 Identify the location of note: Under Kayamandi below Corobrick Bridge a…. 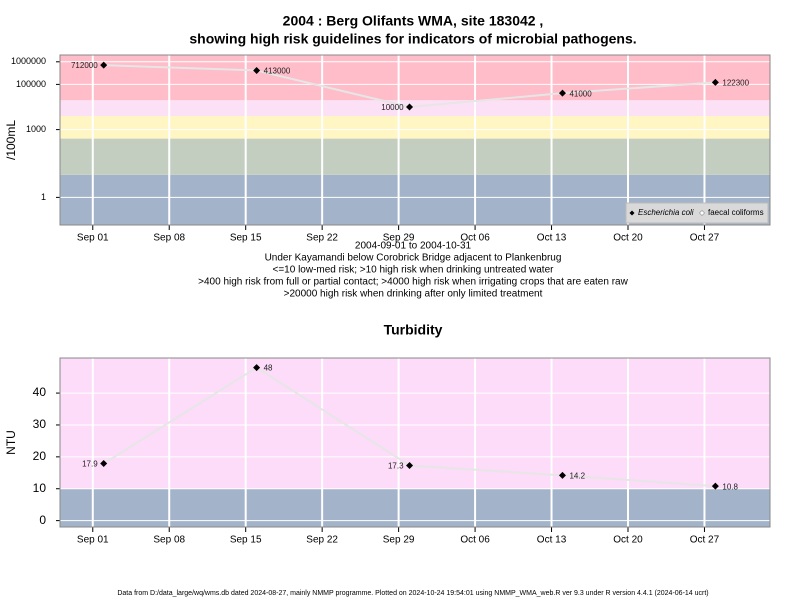
(413, 258).